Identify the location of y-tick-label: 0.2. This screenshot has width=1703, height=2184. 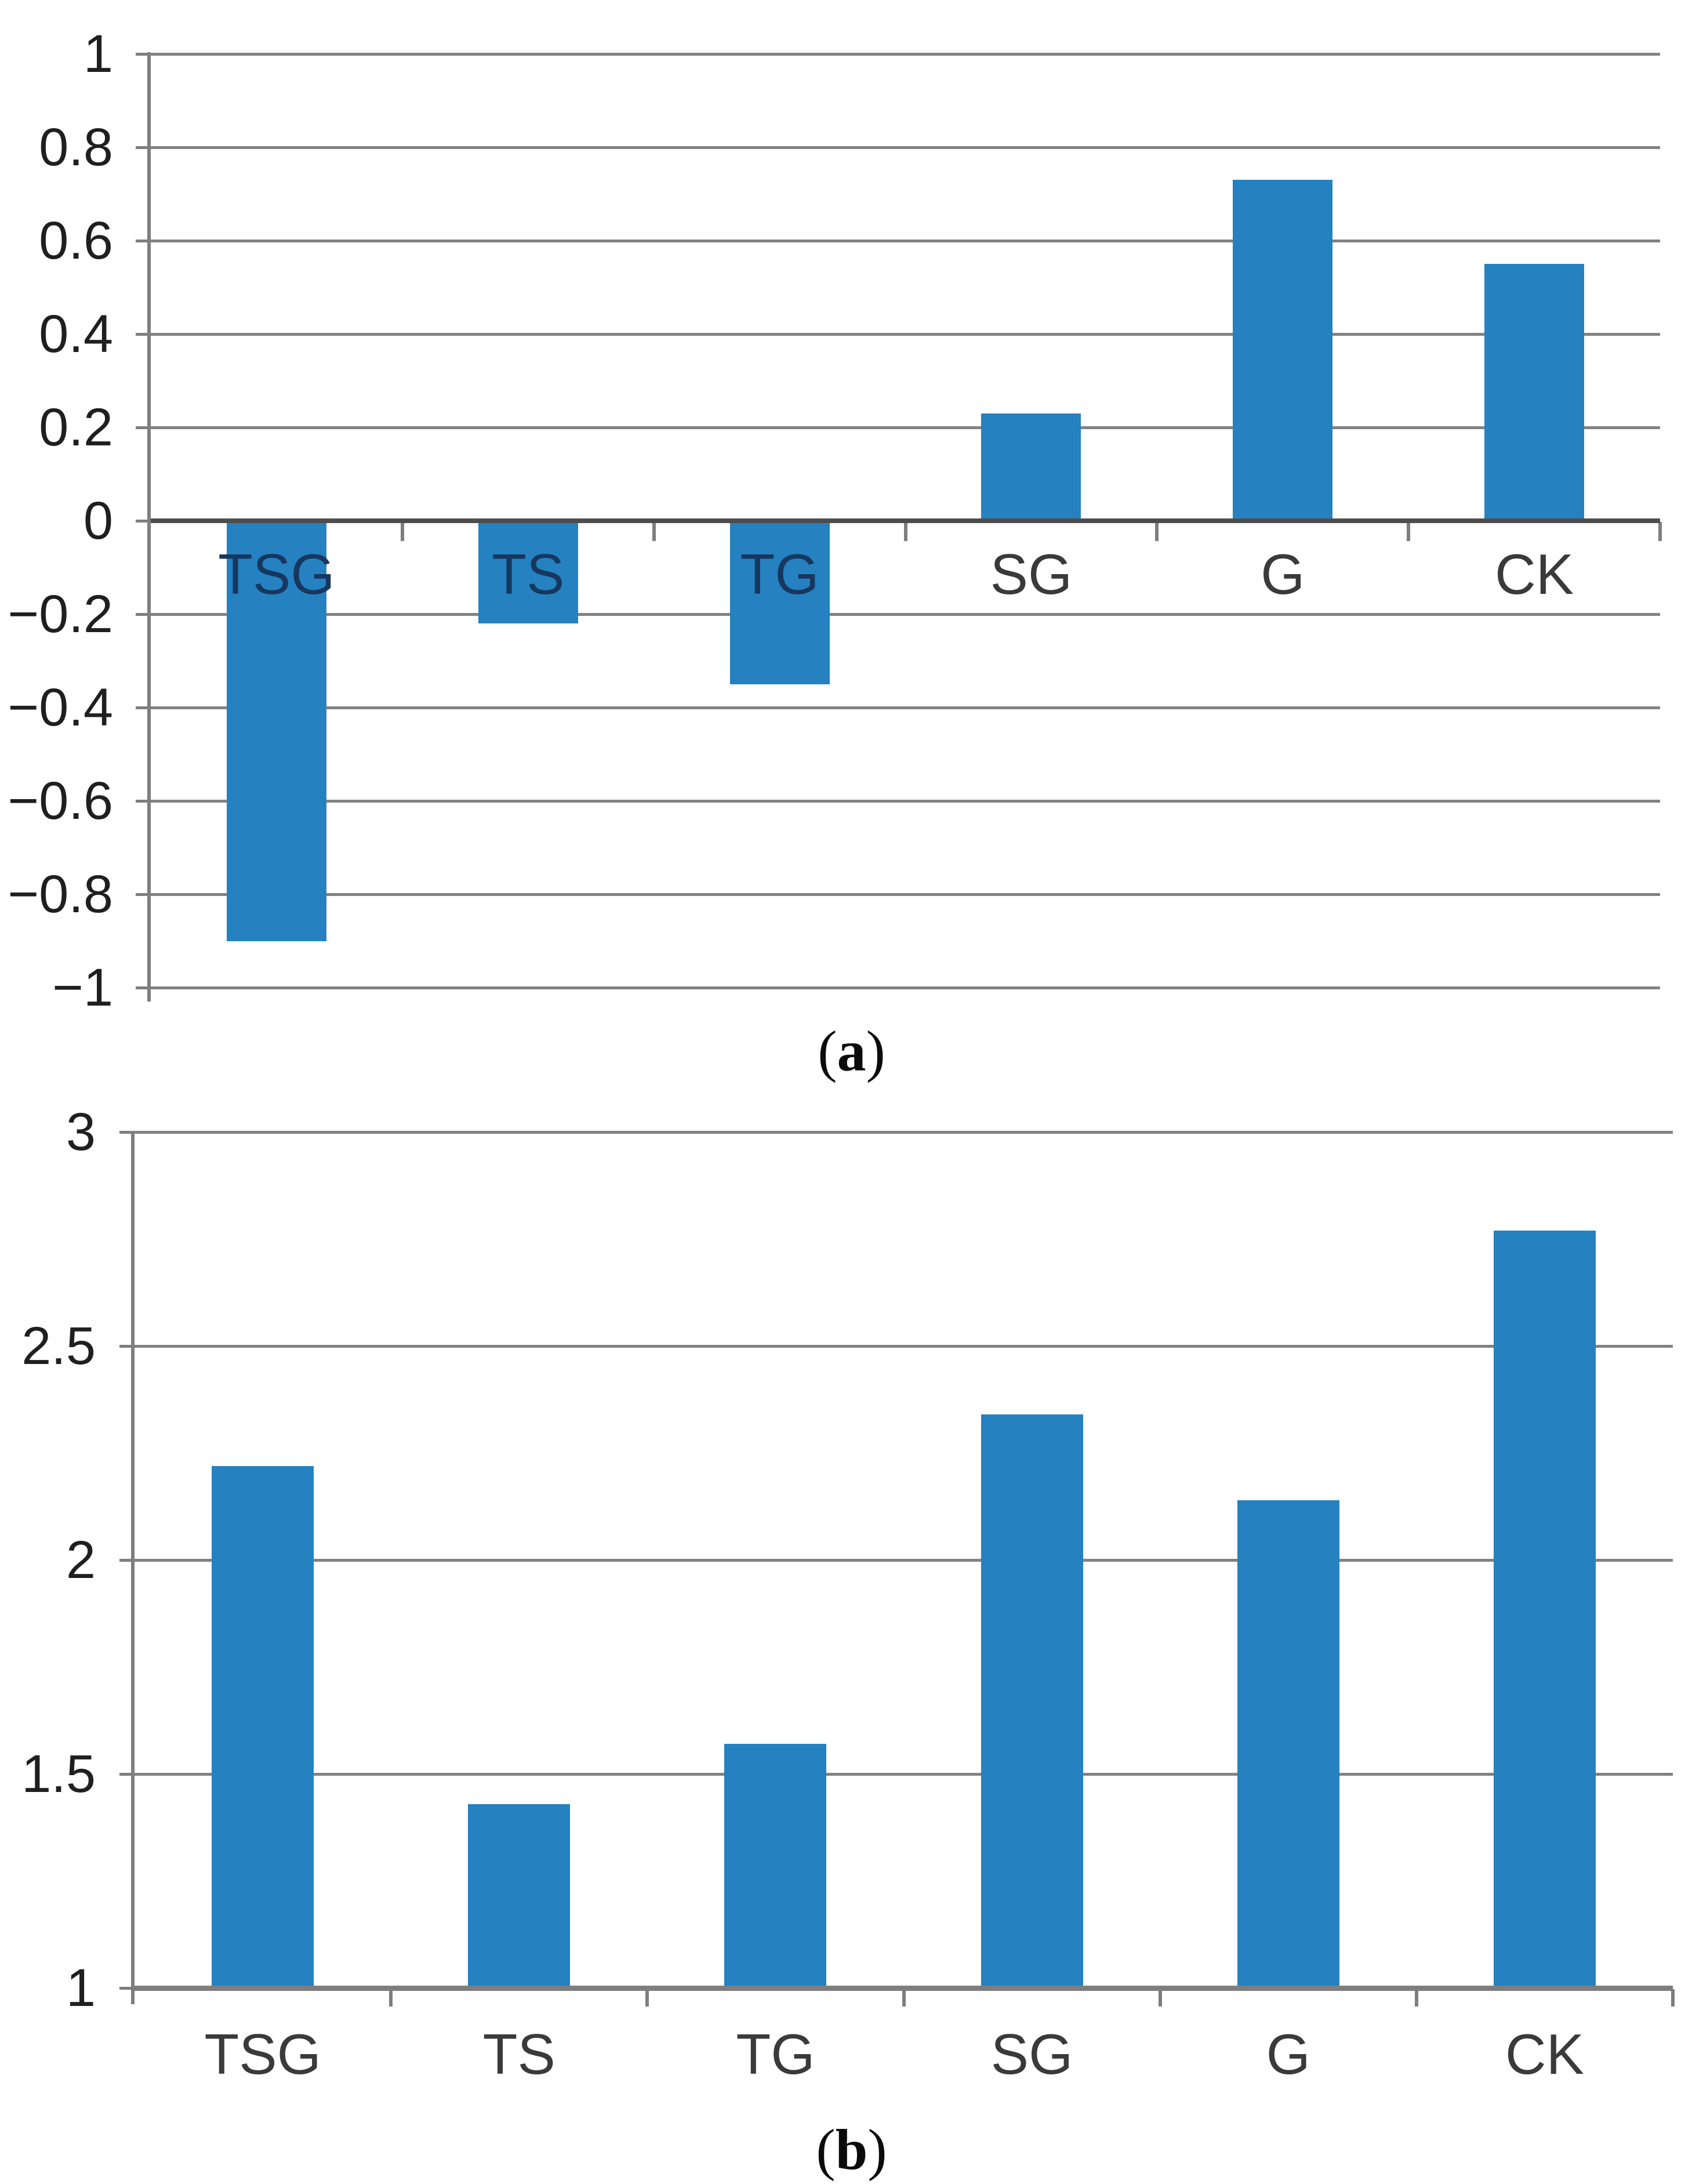
(76, 427).